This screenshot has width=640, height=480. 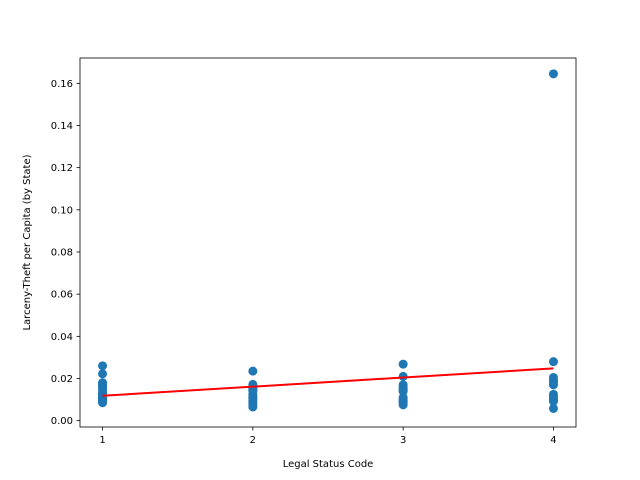 What do you see at coordinates (62, 84) in the screenshot?
I see `y-tick-label: 0.16` at bounding box center [62, 84].